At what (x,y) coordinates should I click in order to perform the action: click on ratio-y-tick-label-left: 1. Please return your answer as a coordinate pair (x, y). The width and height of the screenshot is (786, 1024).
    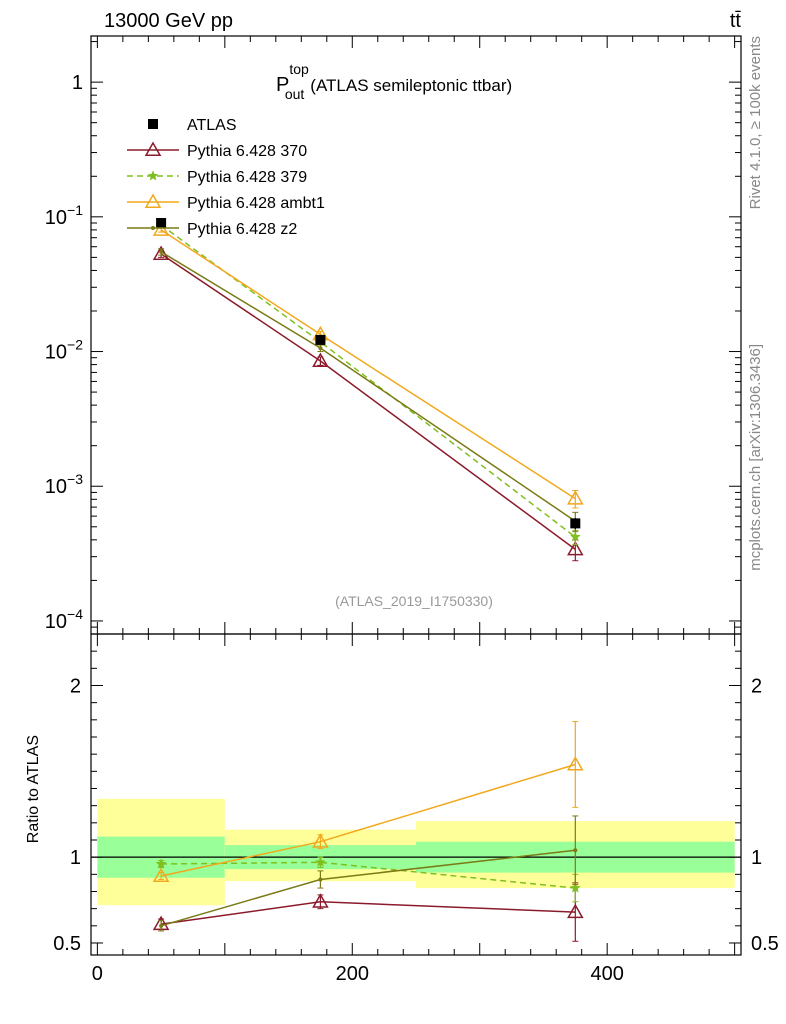
    Looking at the image, I should click on (75, 858).